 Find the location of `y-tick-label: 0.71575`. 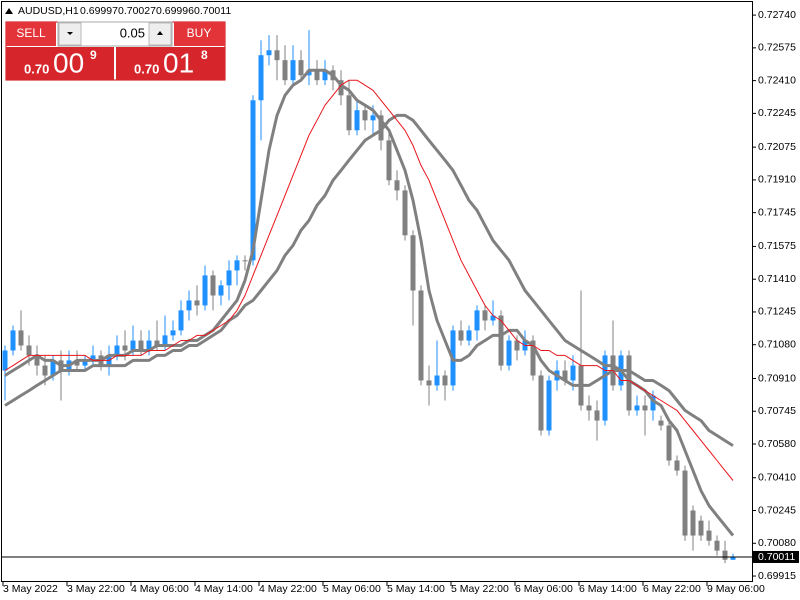

y-tick-label: 0.71575 is located at coordinates (777, 246).